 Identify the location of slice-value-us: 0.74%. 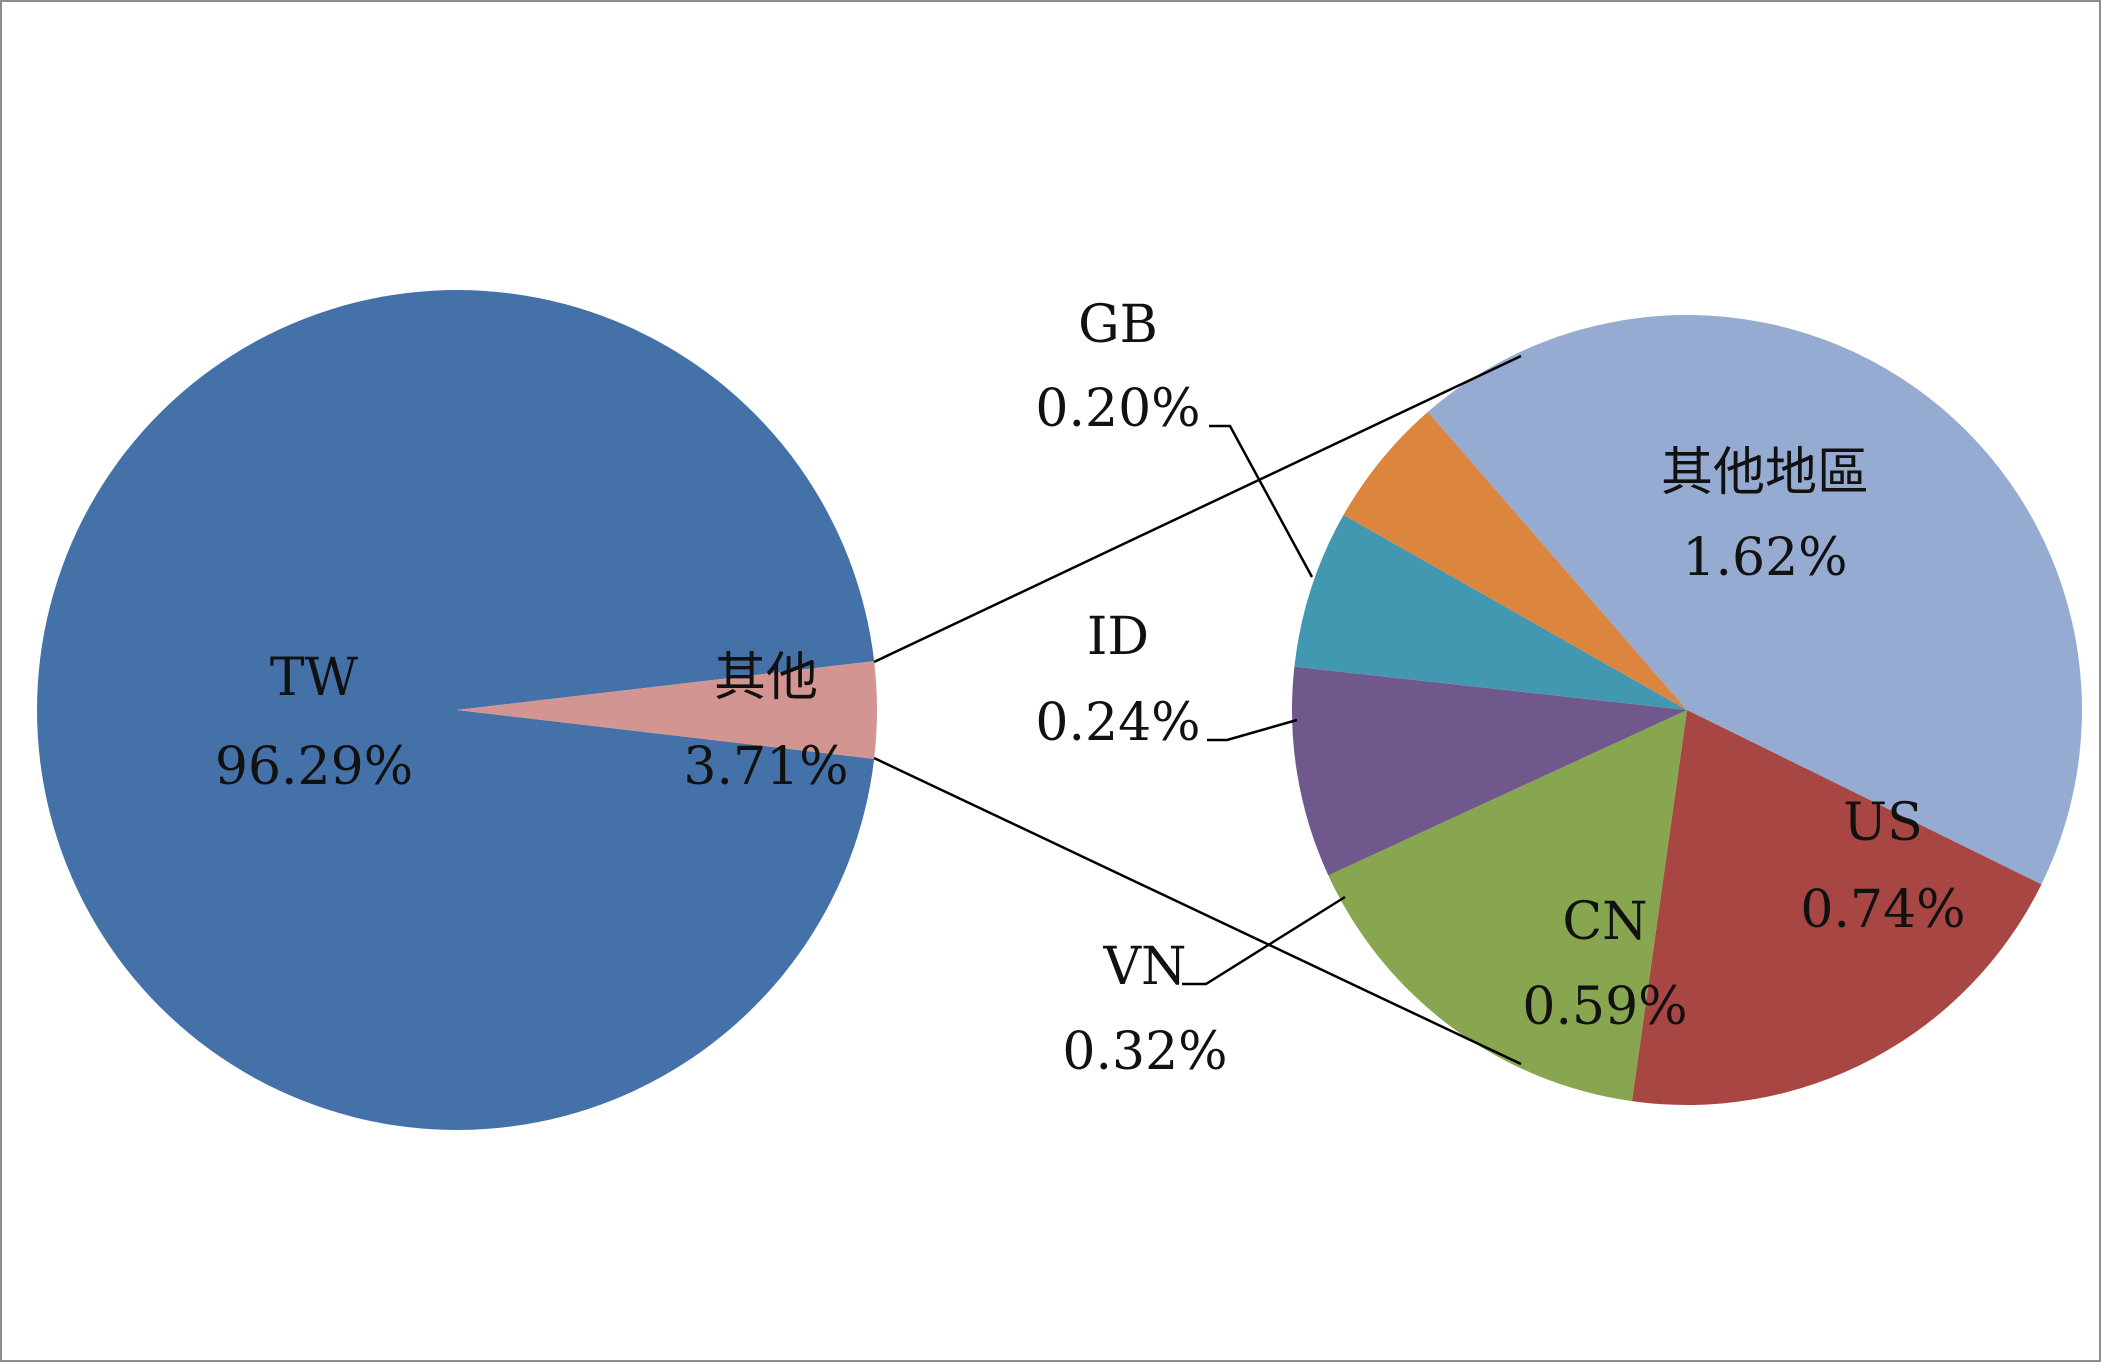
(1882, 910).